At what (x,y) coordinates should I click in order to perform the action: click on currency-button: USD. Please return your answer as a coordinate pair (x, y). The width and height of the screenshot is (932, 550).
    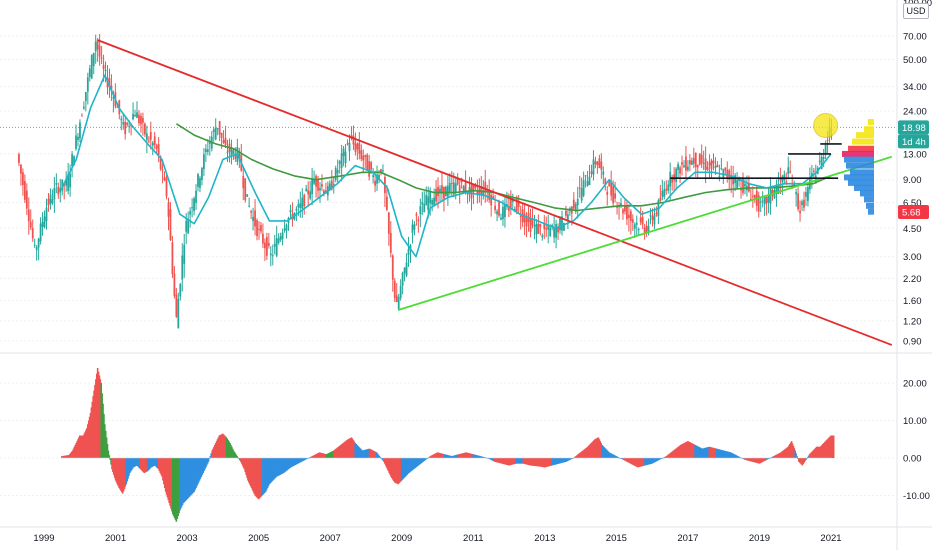
    Looking at the image, I should click on (916, 11).